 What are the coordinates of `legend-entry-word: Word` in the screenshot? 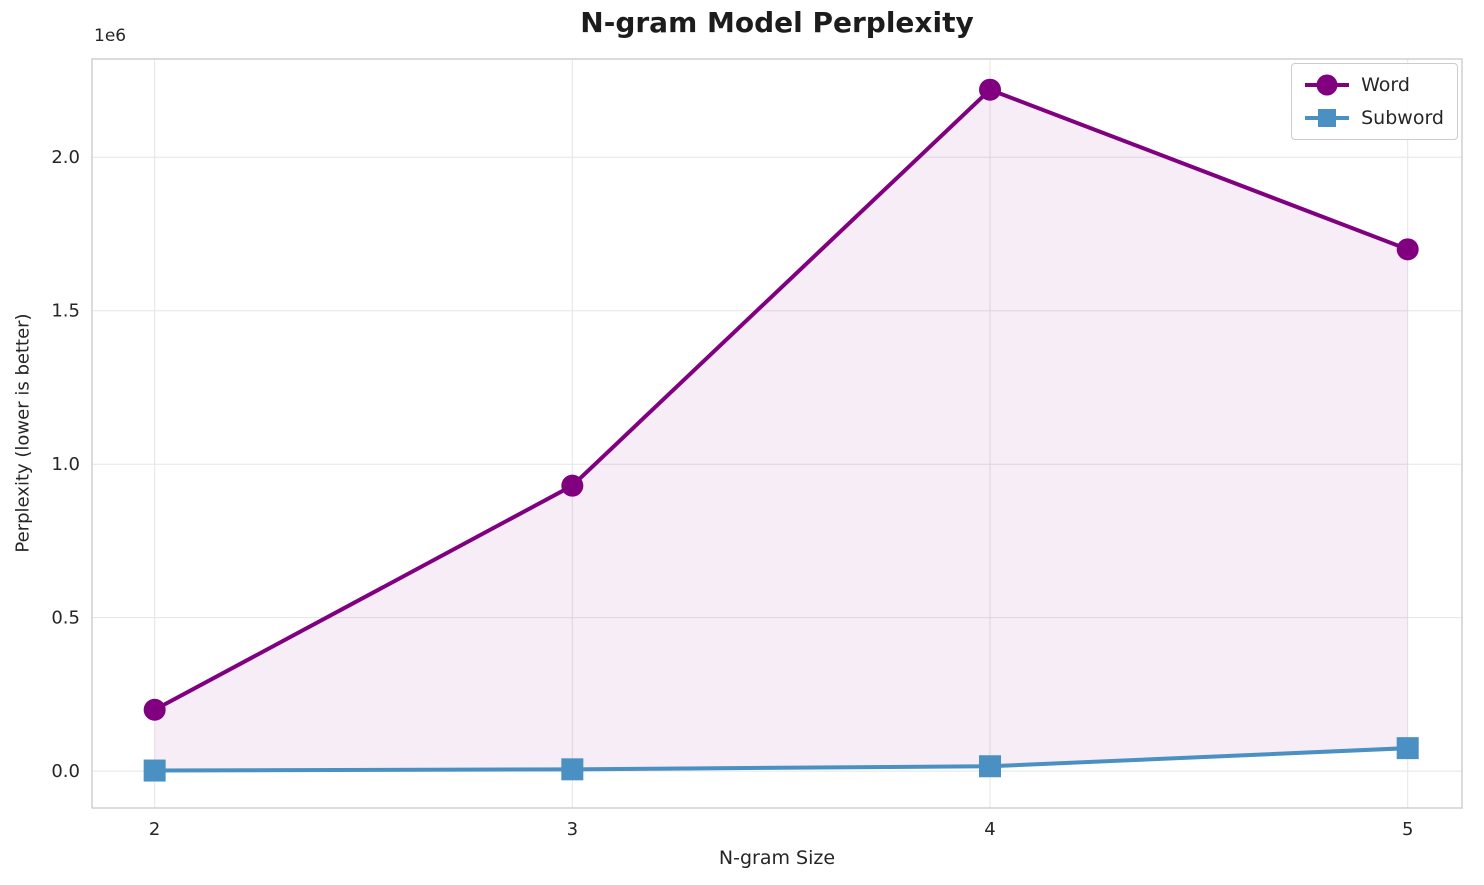 It's located at (1374, 85).